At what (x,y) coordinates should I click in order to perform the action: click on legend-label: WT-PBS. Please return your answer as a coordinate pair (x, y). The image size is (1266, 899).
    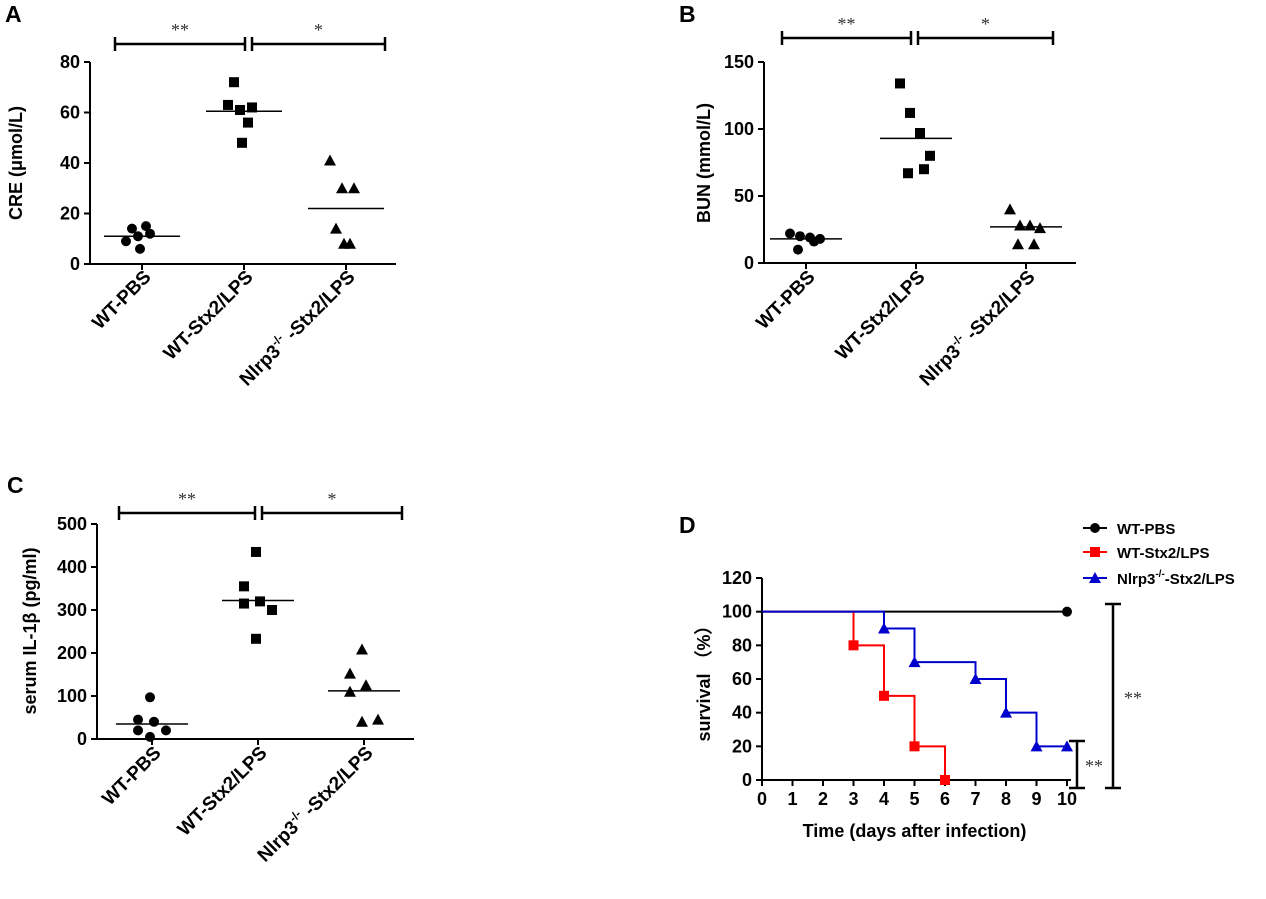
    Looking at the image, I should click on (1146, 529).